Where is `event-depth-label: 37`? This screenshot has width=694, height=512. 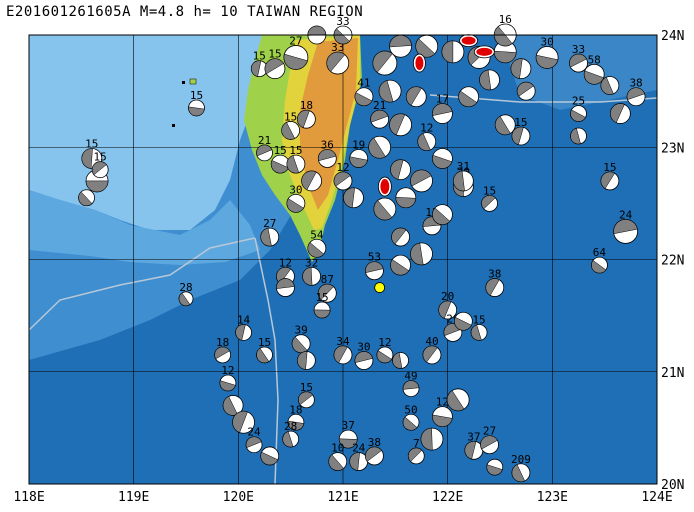 event-depth-label: 37 is located at coordinates (473, 436).